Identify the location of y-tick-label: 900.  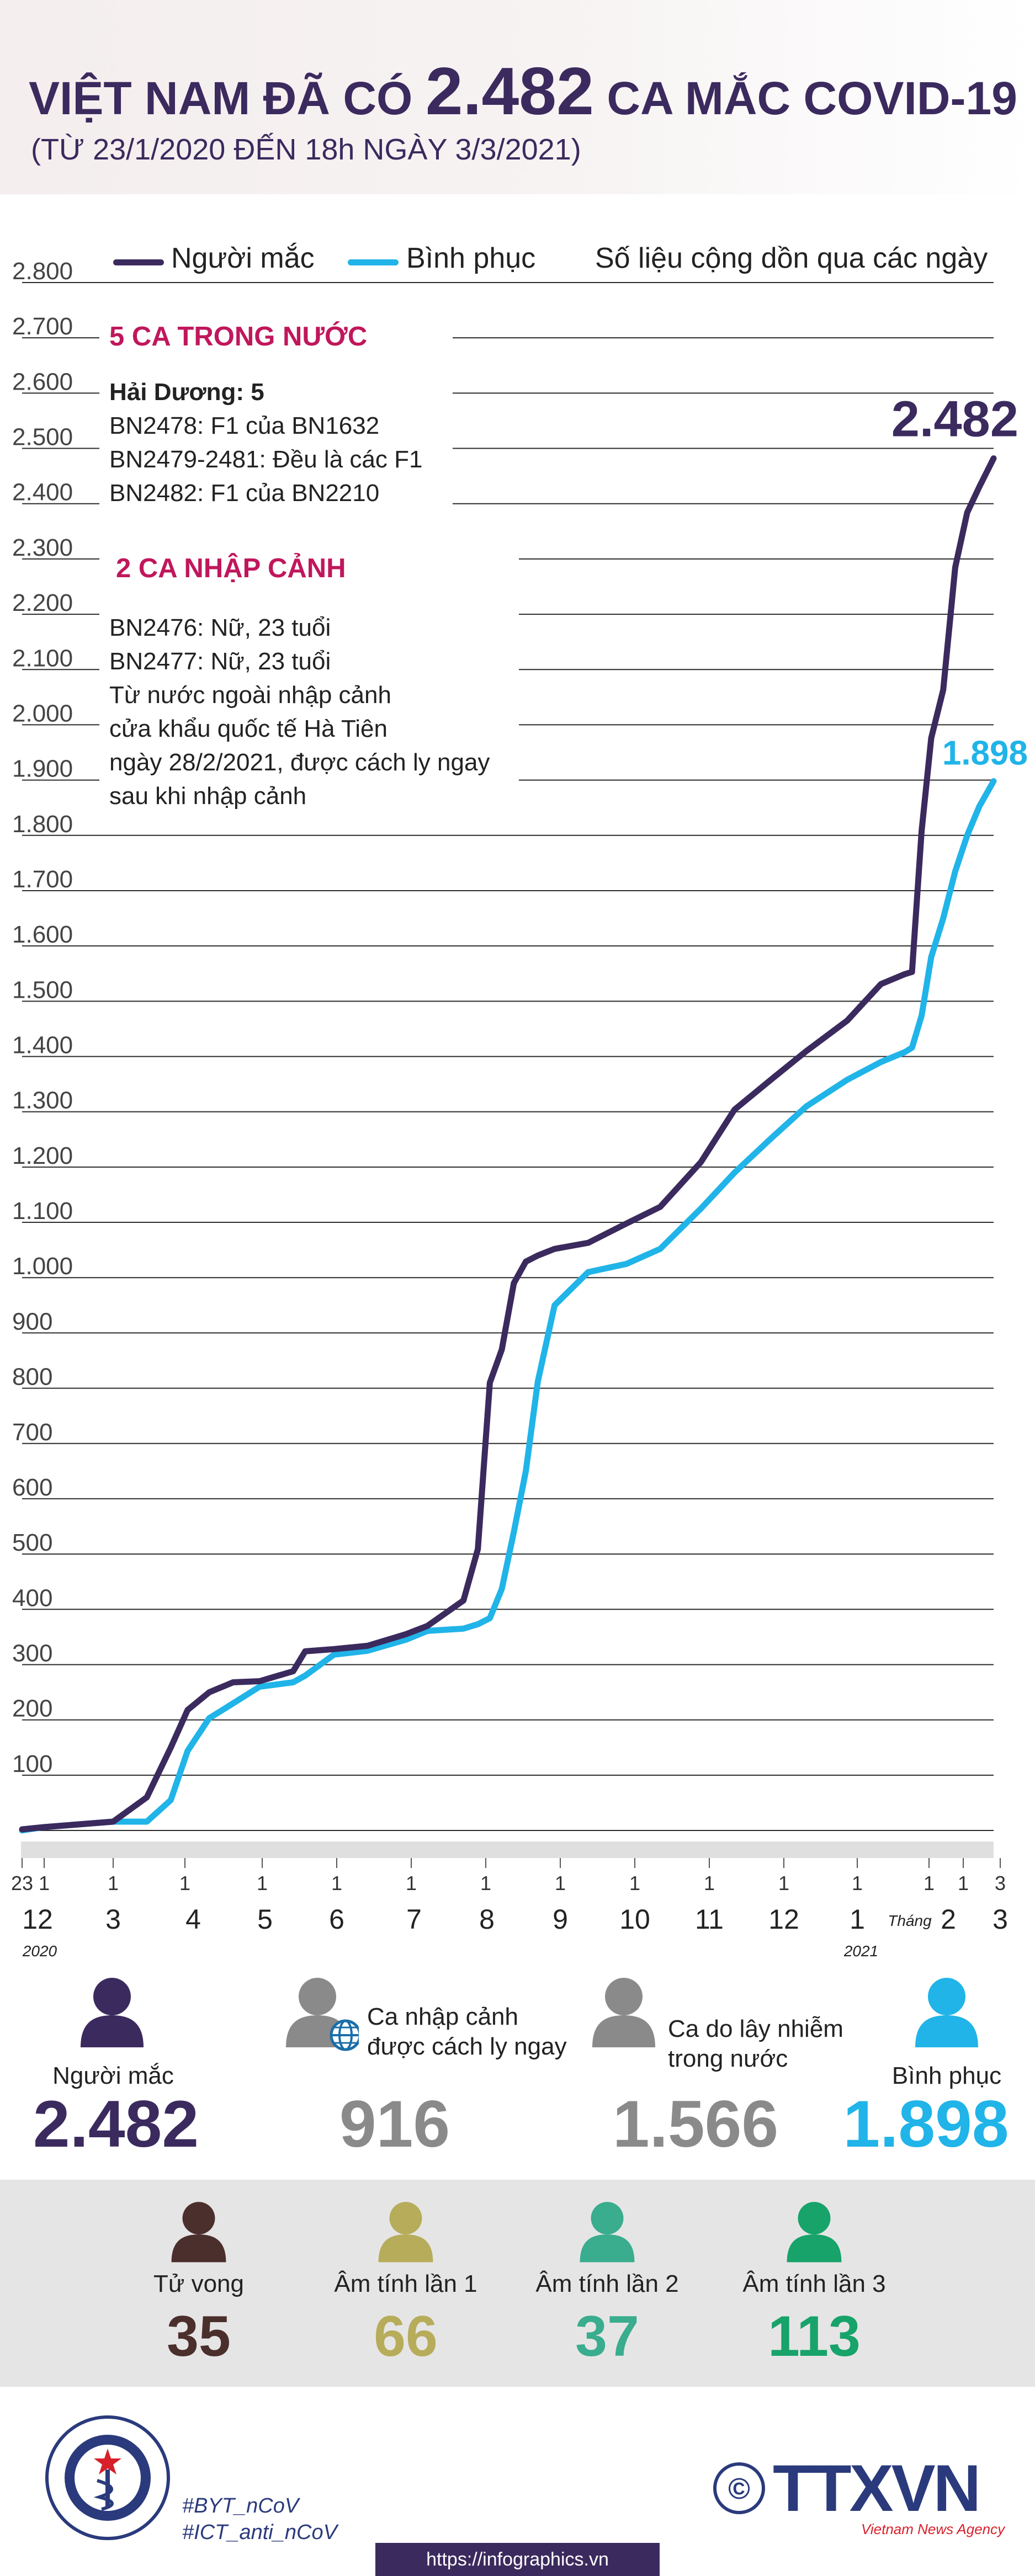
(32, 1321).